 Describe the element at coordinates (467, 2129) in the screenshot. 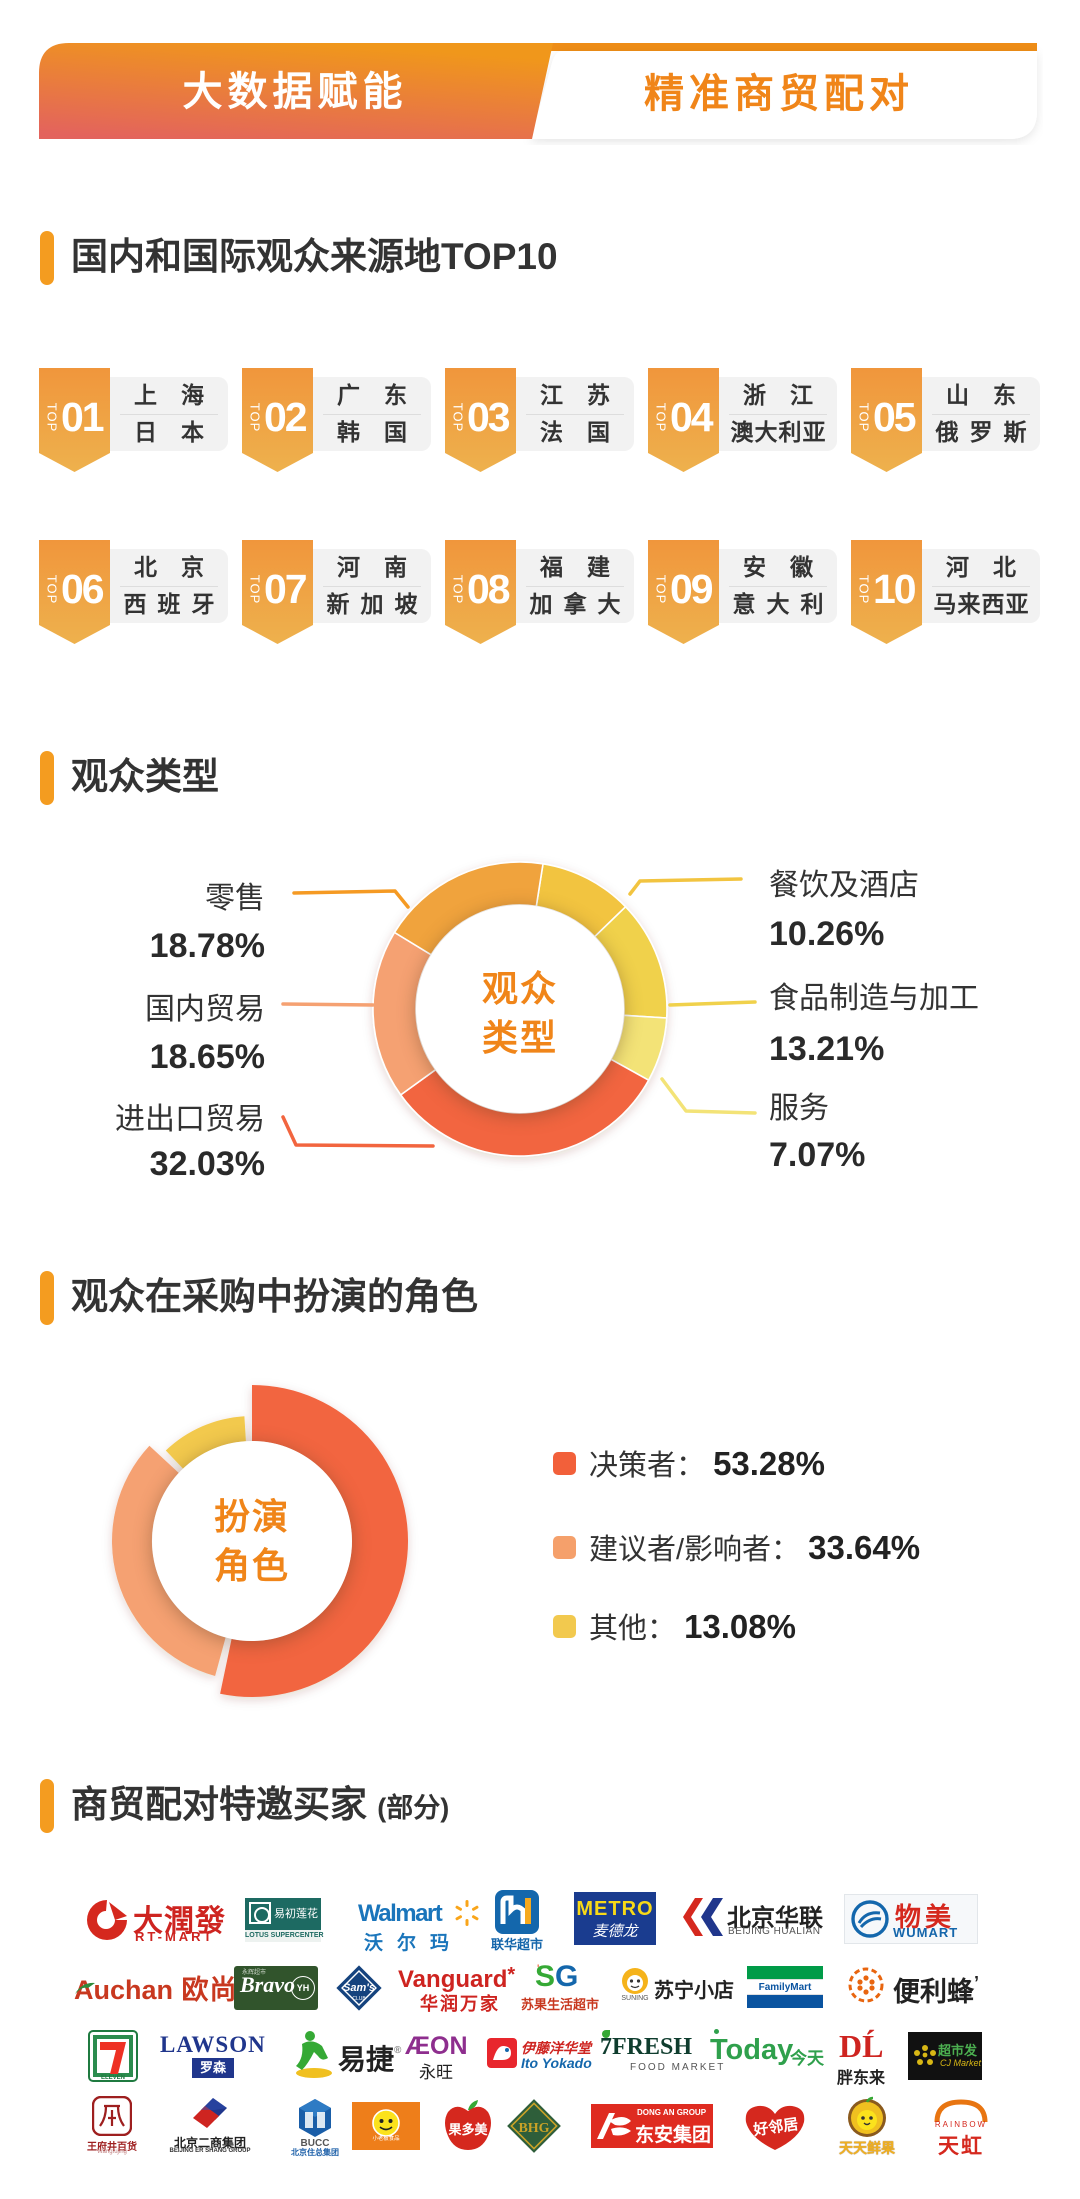

I see `svg-text: 果多美` at that location.